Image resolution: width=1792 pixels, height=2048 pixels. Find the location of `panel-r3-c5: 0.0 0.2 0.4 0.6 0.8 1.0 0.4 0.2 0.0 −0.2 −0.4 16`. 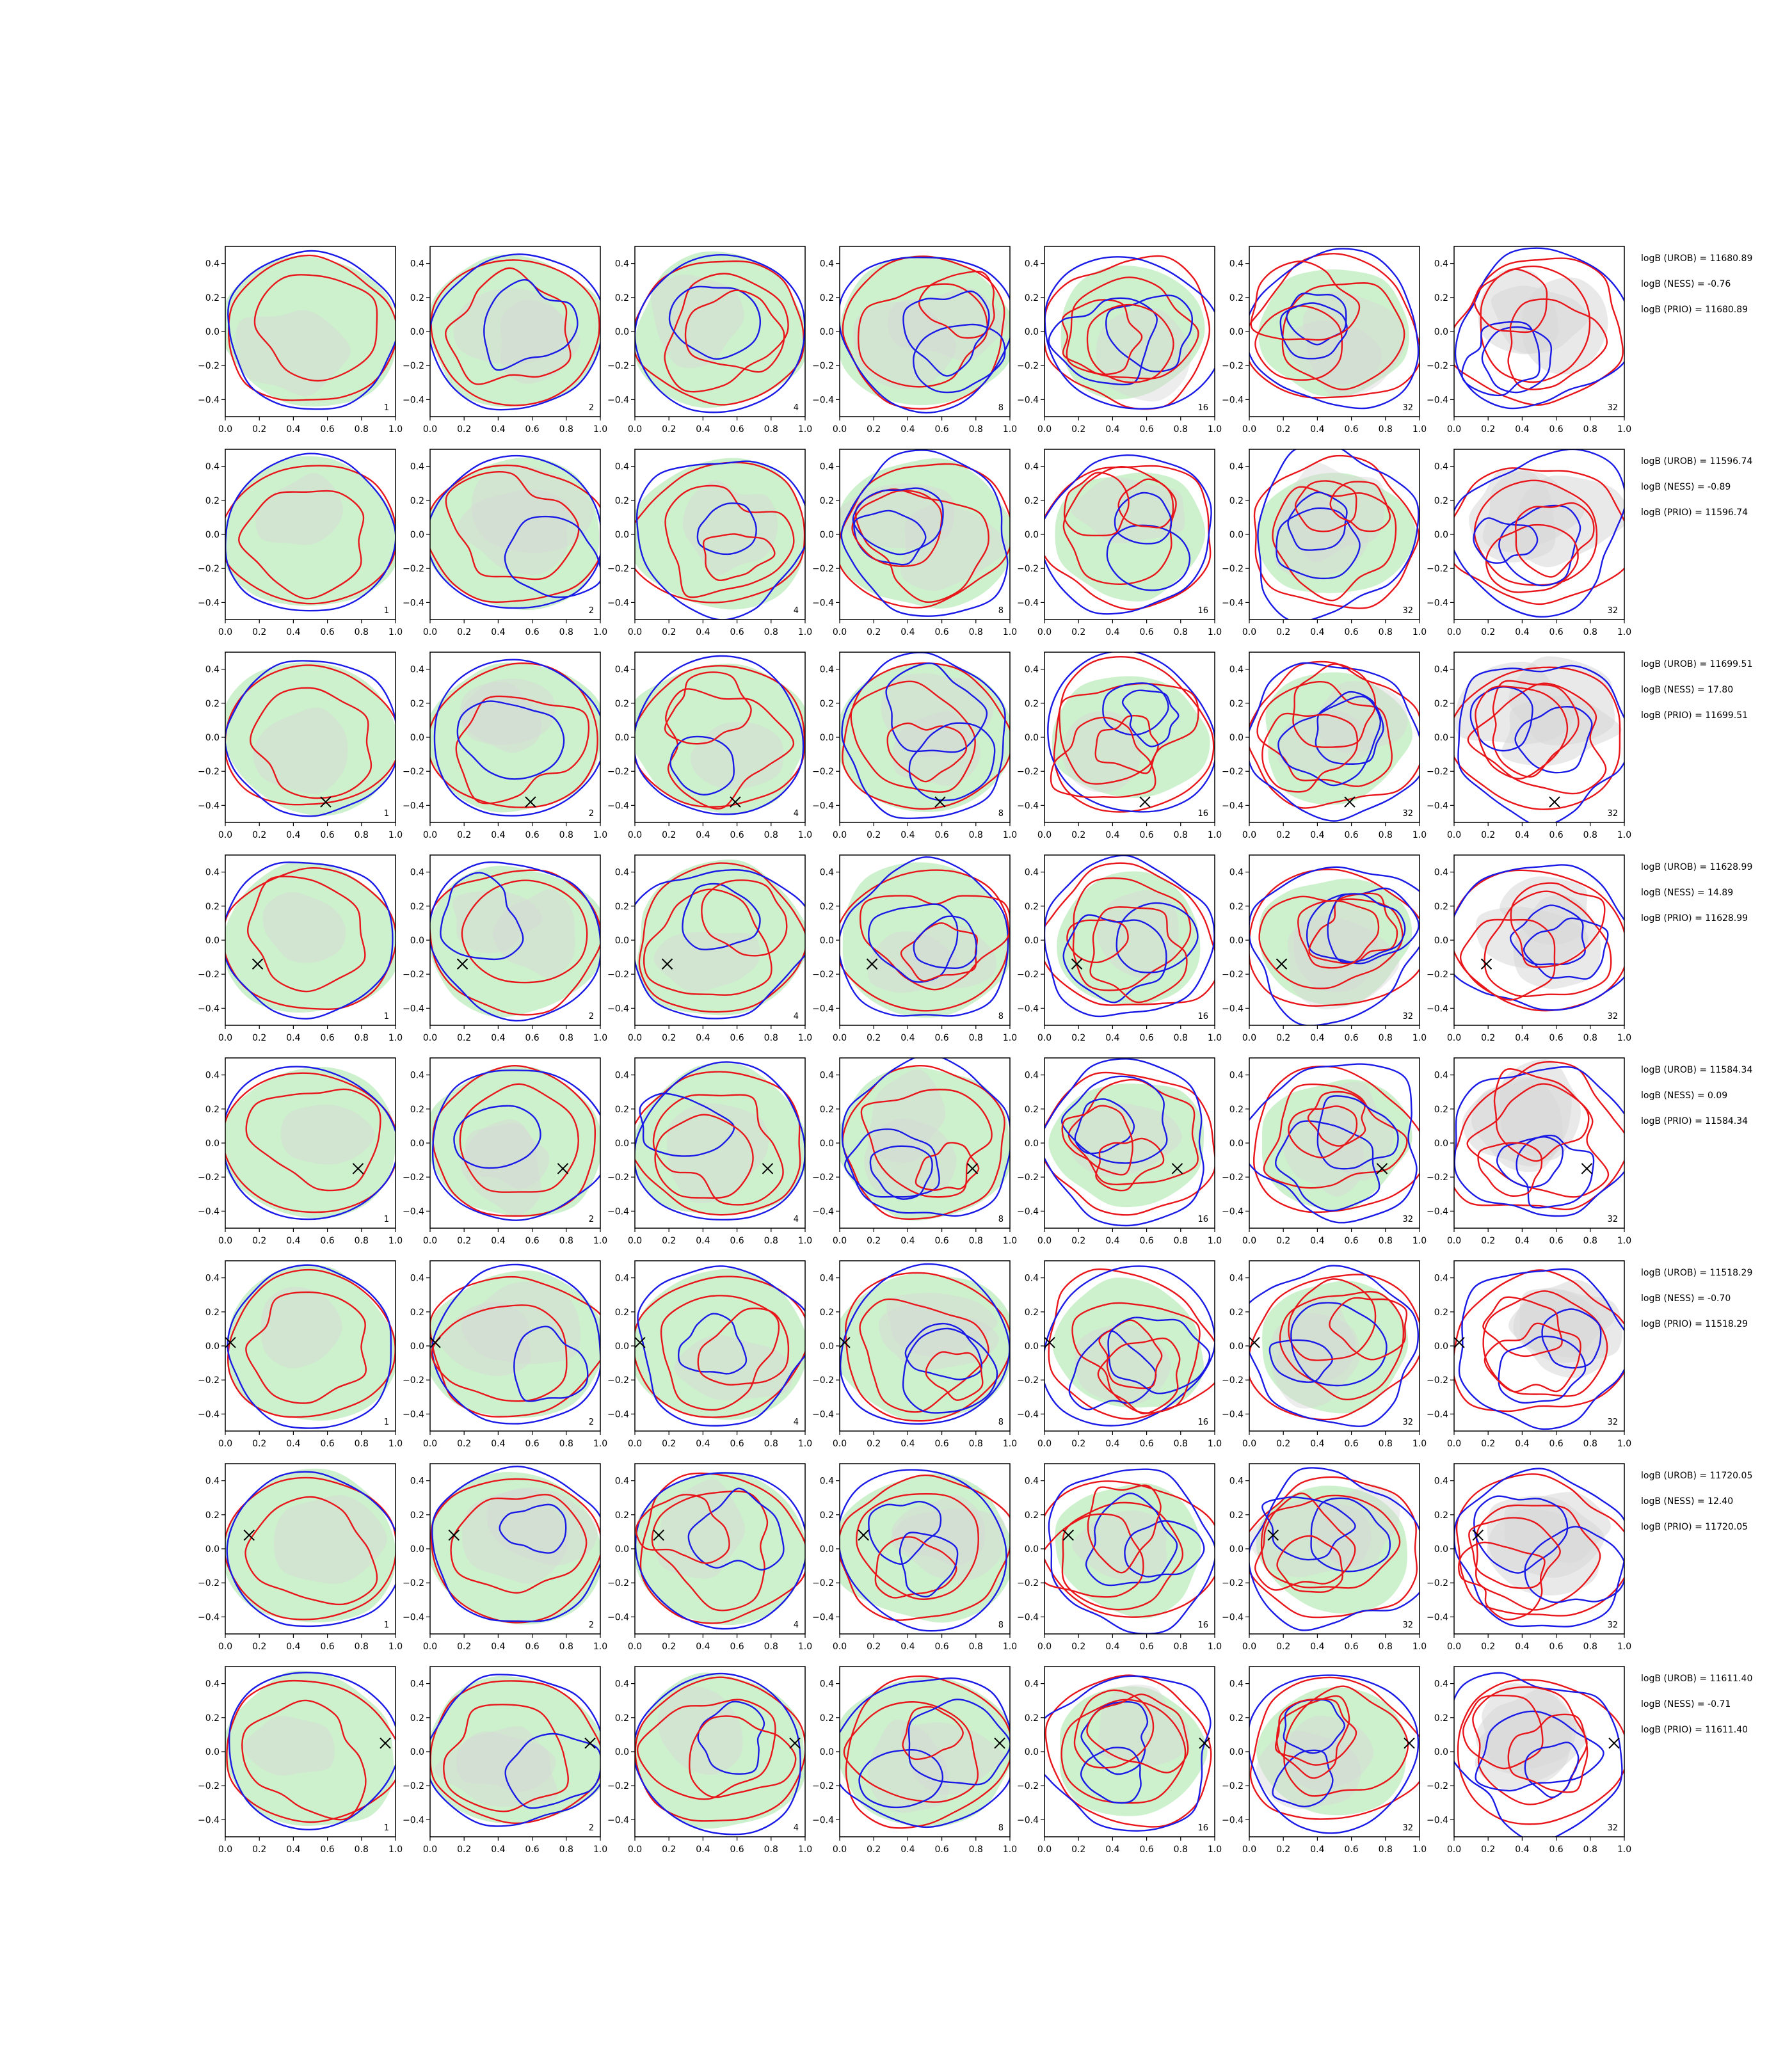

panel-r3-c5: 0.0 0.2 0.4 0.6 0.8 1.0 0.4 0.2 0.0 −0.2 −0.4 16 is located at coordinates (1119, 746).